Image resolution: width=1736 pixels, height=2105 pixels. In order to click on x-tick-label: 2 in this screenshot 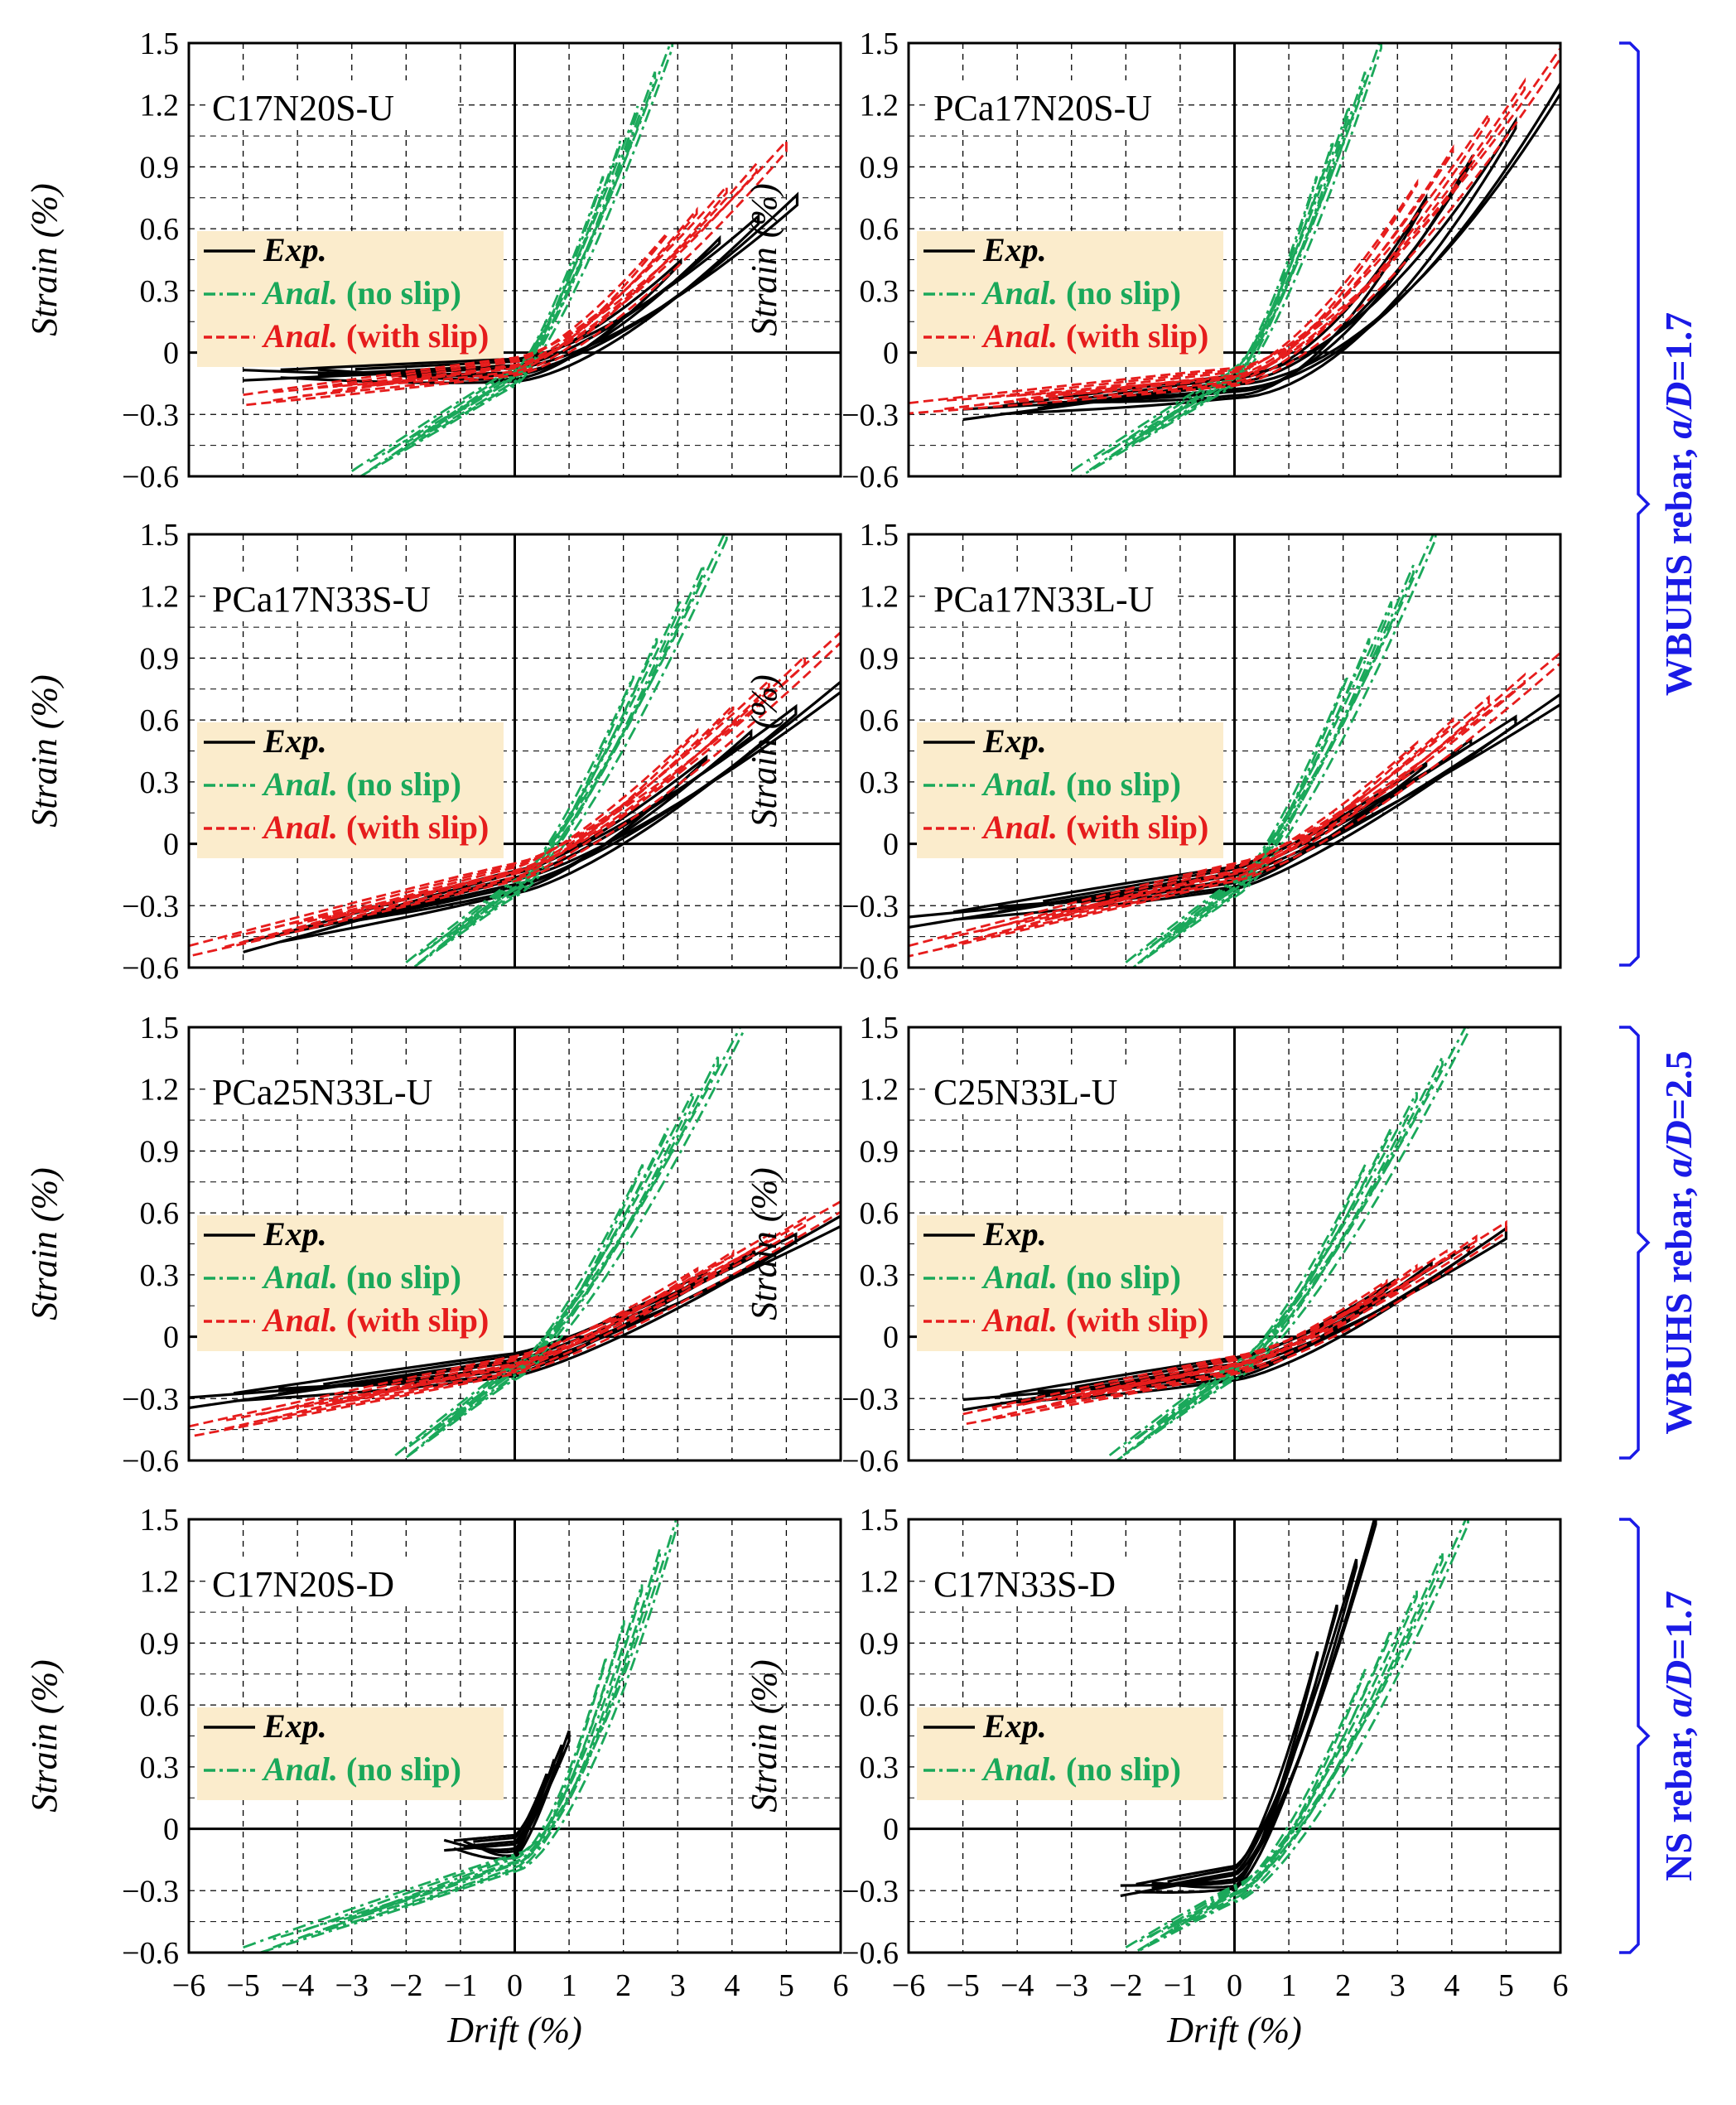, I will do `click(623, 1985)`.